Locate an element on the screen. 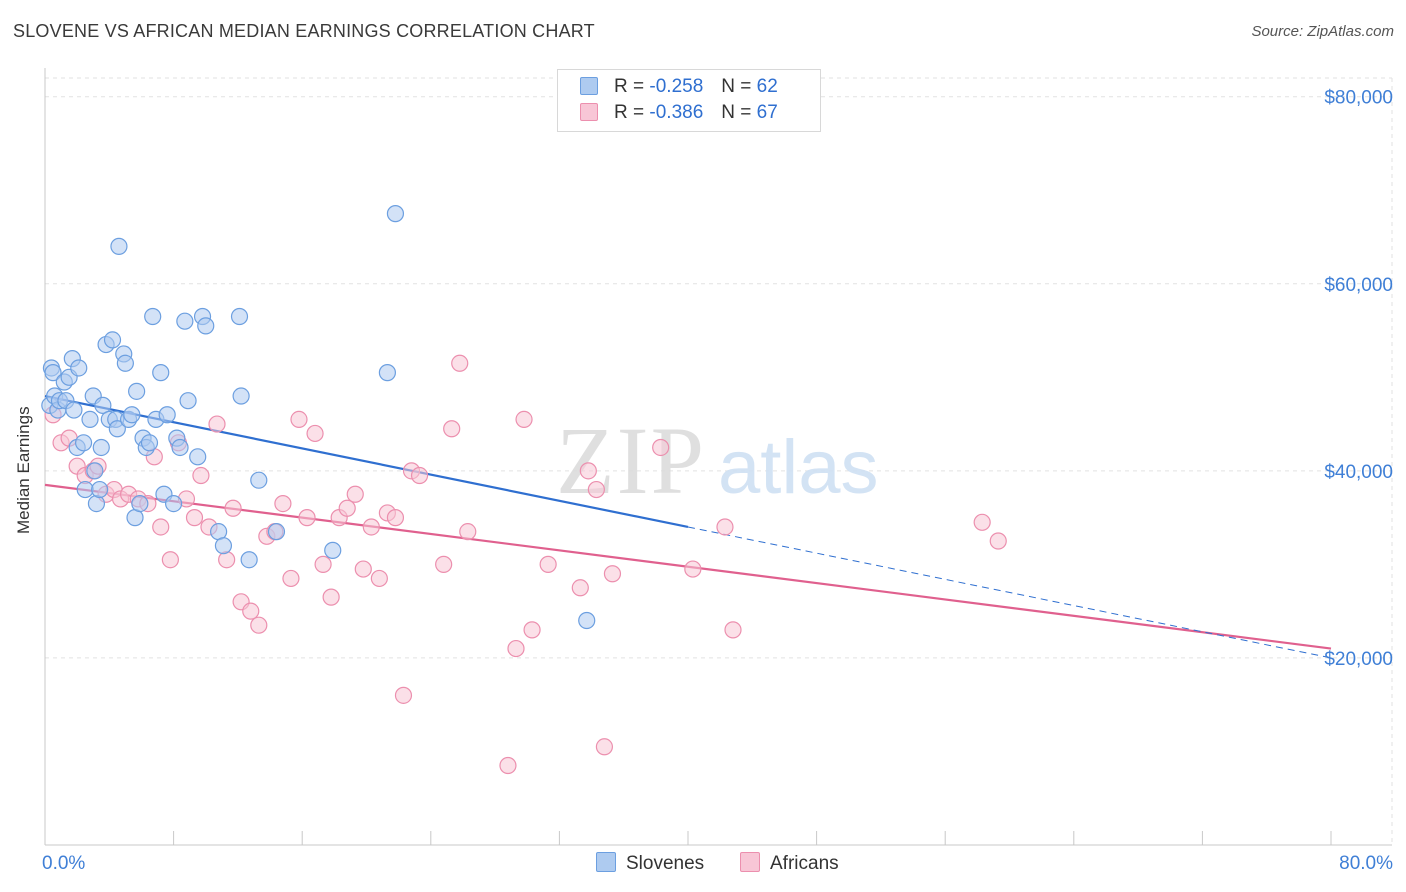  africans-r-value: -0.386 is located at coordinates (676, 112).